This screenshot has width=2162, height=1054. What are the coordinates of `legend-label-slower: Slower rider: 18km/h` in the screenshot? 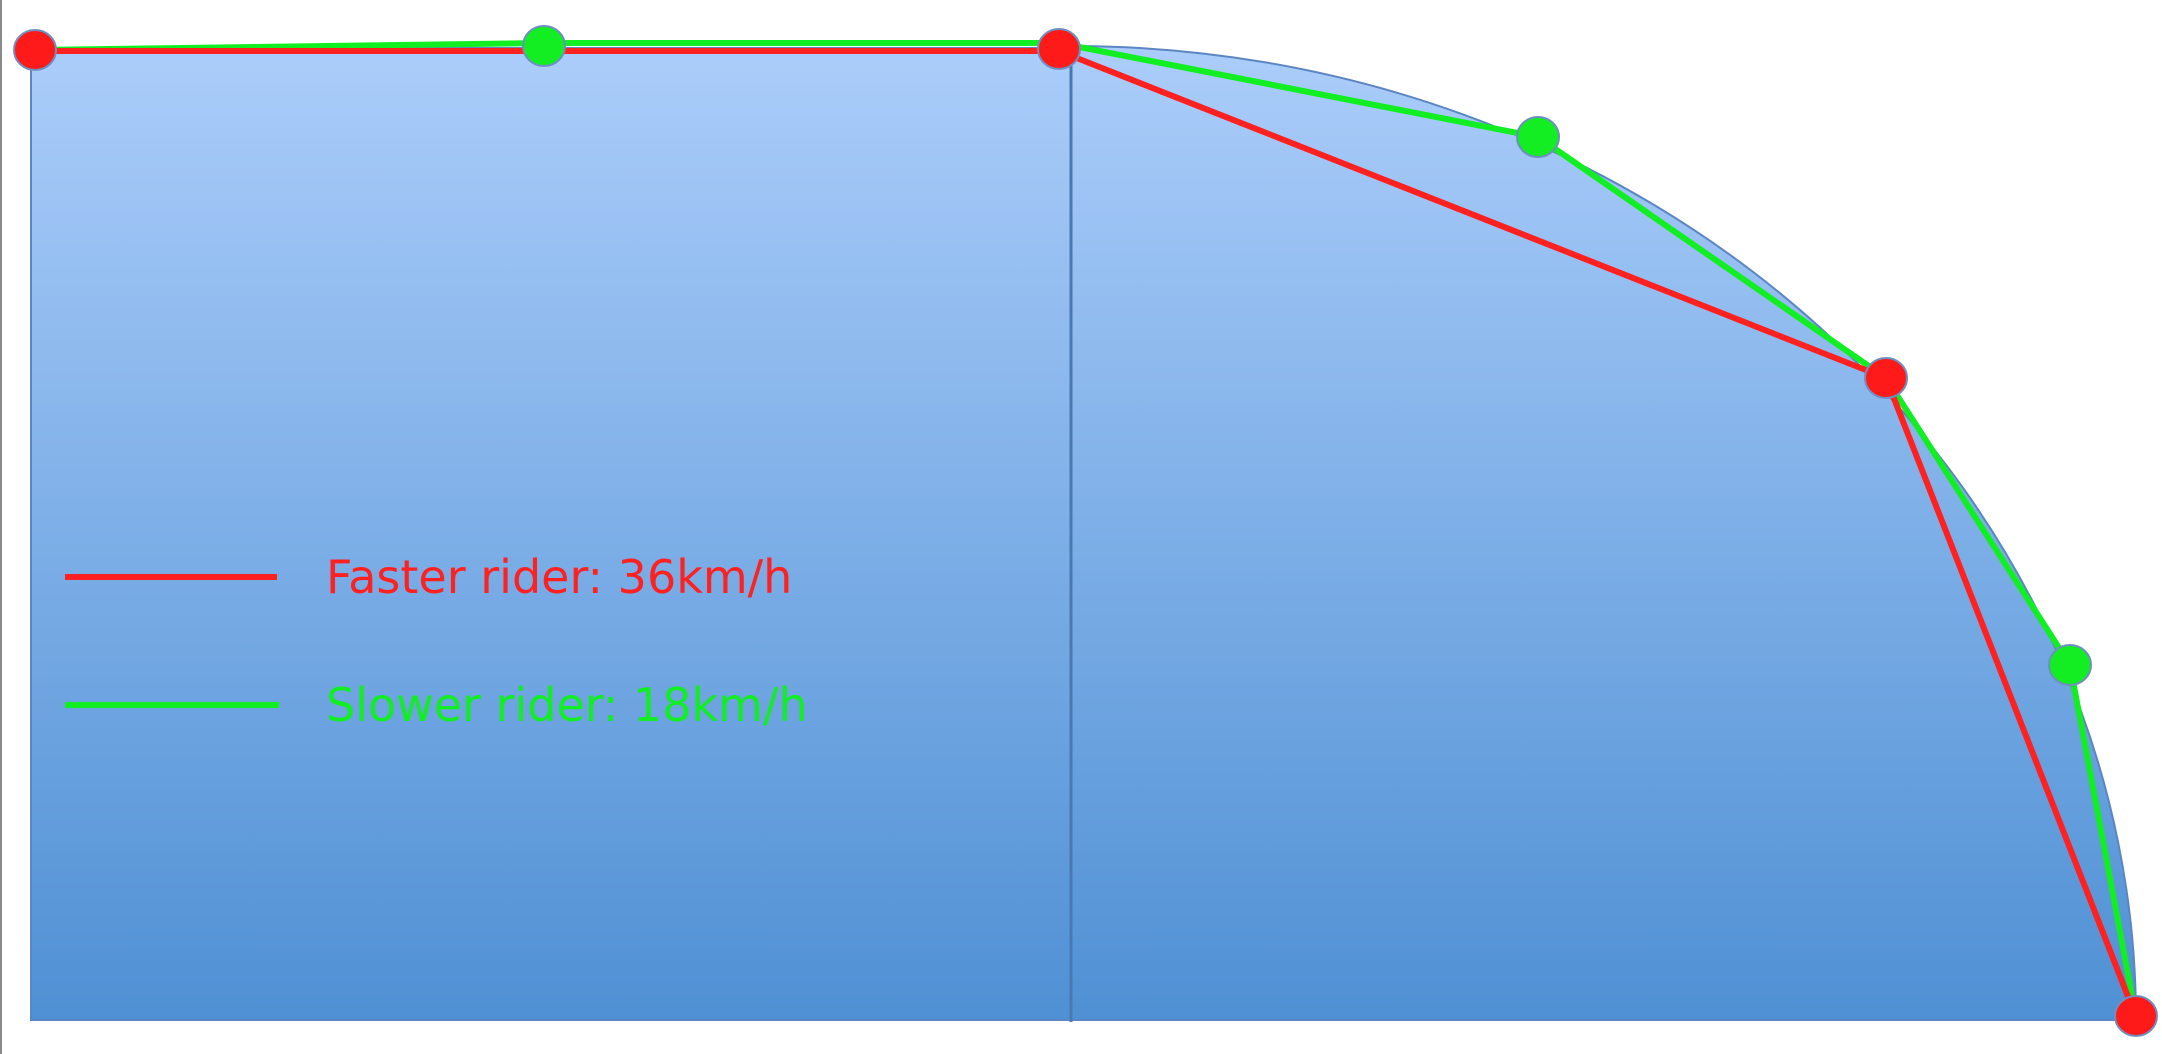 It's located at (567, 705).